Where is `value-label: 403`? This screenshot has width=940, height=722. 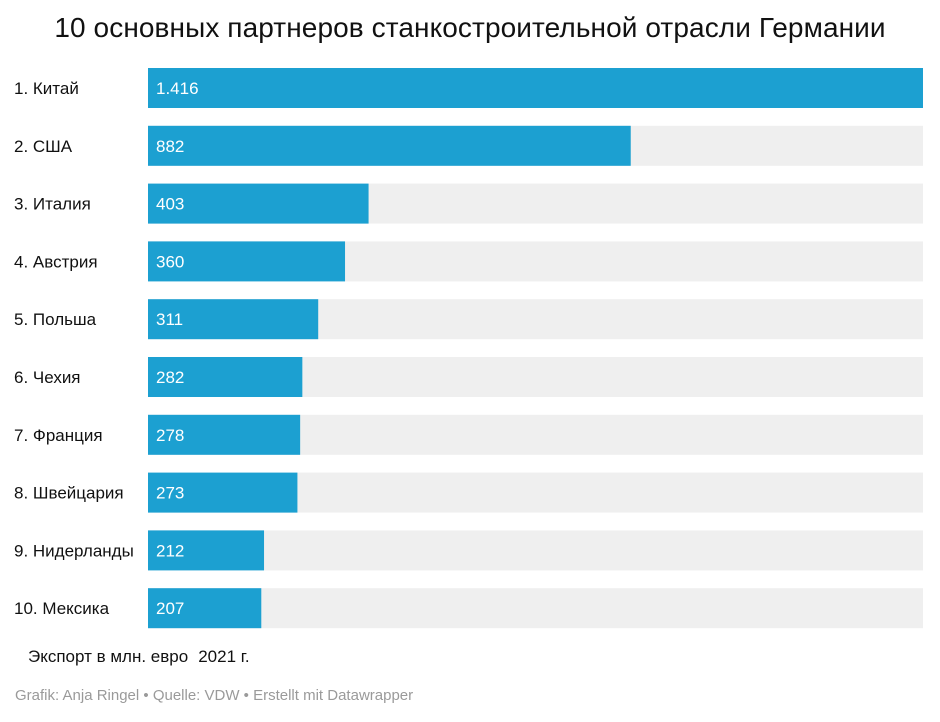
value-label: 403 is located at coordinates (170, 204).